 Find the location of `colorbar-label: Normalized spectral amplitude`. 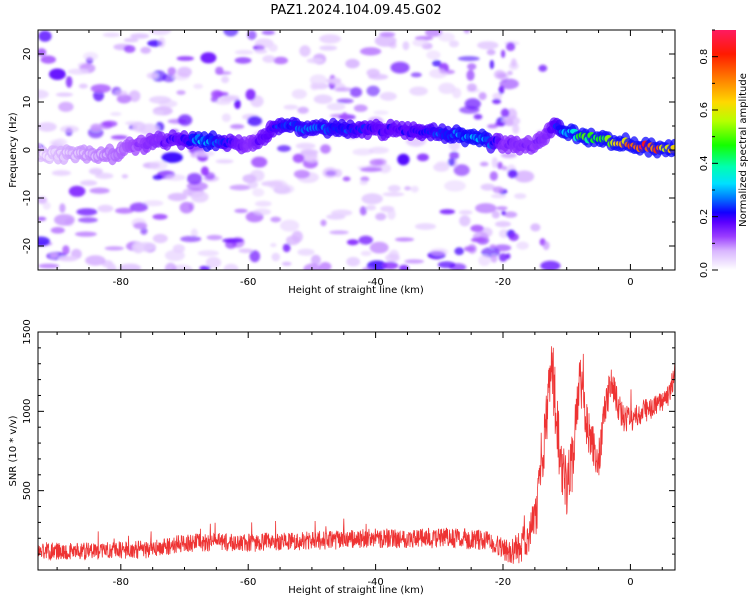

colorbar-label: Normalized spectral amplitude is located at coordinates (743, 150).